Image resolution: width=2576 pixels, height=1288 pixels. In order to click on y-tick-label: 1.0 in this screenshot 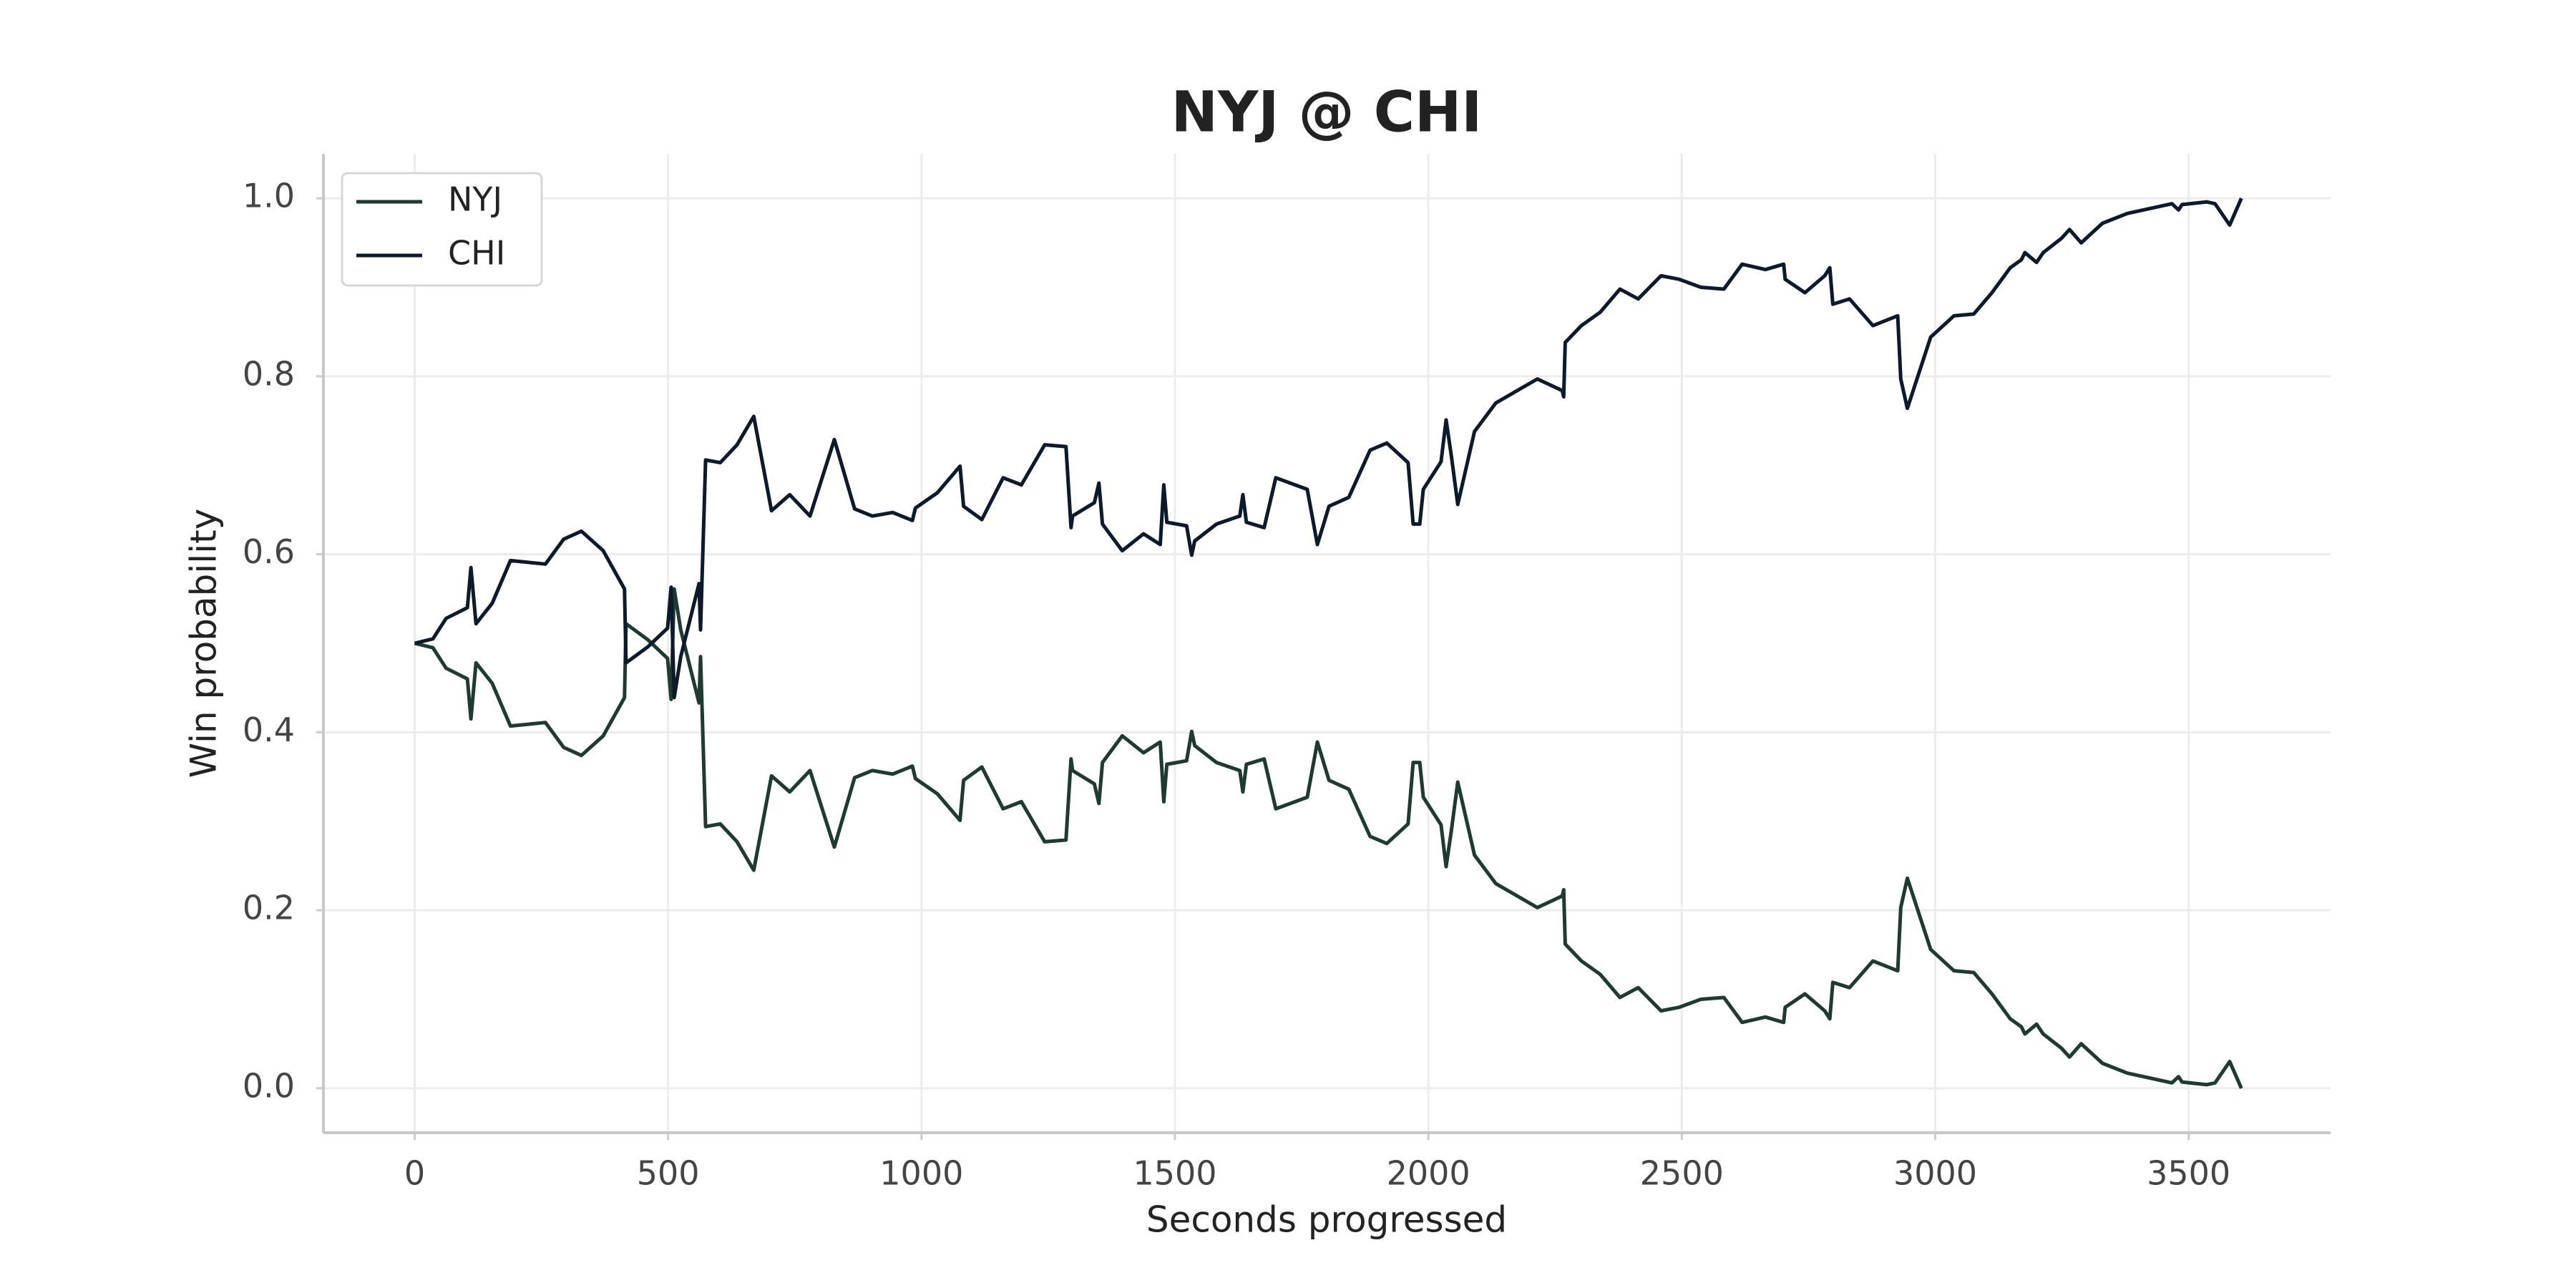, I will do `click(269, 196)`.